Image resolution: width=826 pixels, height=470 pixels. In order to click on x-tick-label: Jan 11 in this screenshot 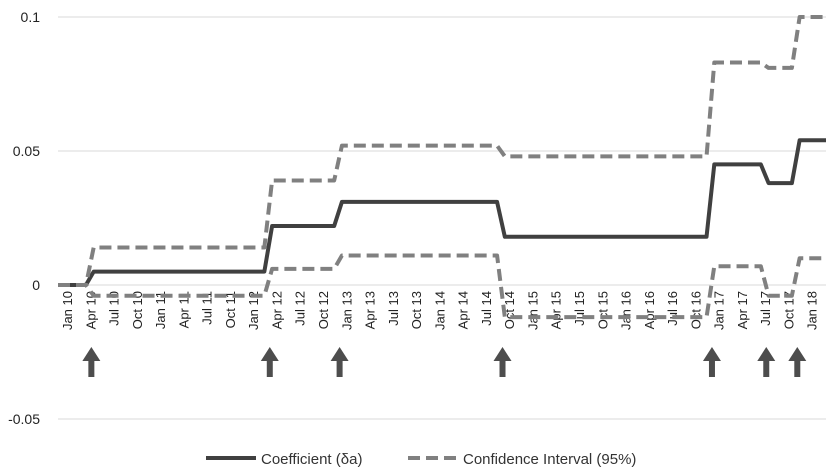, I will do `click(160, 310)`.